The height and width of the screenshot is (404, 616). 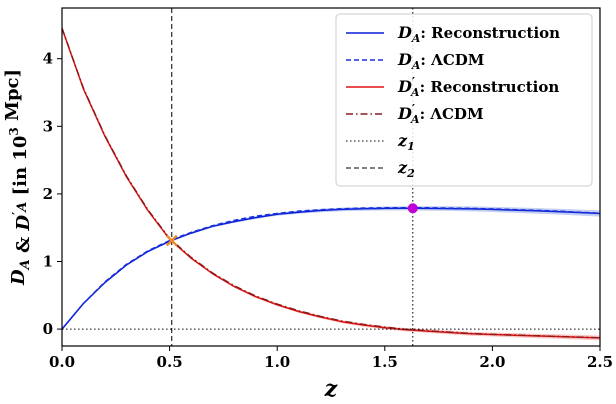 I want to click on legend-label-5: z2, so click(x=406, y=169).